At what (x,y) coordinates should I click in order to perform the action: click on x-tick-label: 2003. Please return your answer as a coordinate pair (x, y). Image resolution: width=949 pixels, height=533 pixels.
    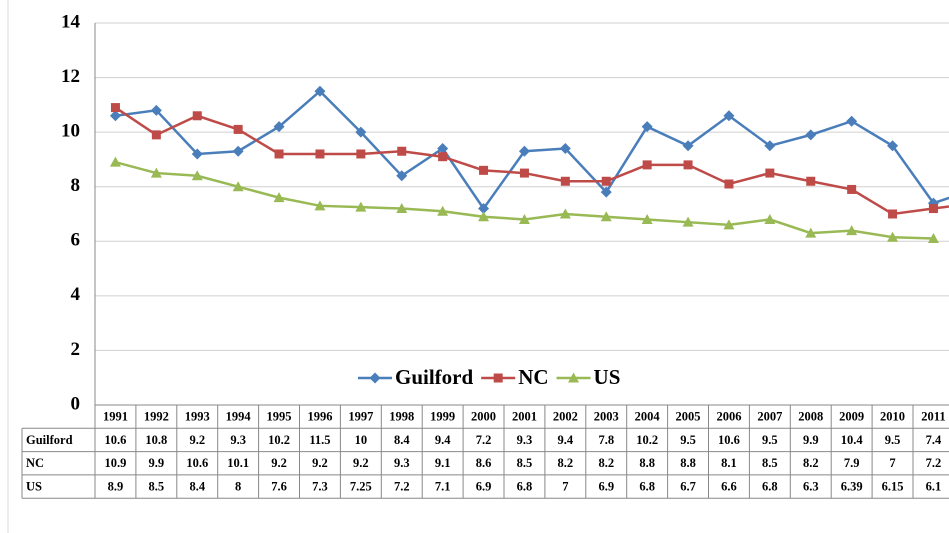
    Looking at the image, I should click on (606, 417).